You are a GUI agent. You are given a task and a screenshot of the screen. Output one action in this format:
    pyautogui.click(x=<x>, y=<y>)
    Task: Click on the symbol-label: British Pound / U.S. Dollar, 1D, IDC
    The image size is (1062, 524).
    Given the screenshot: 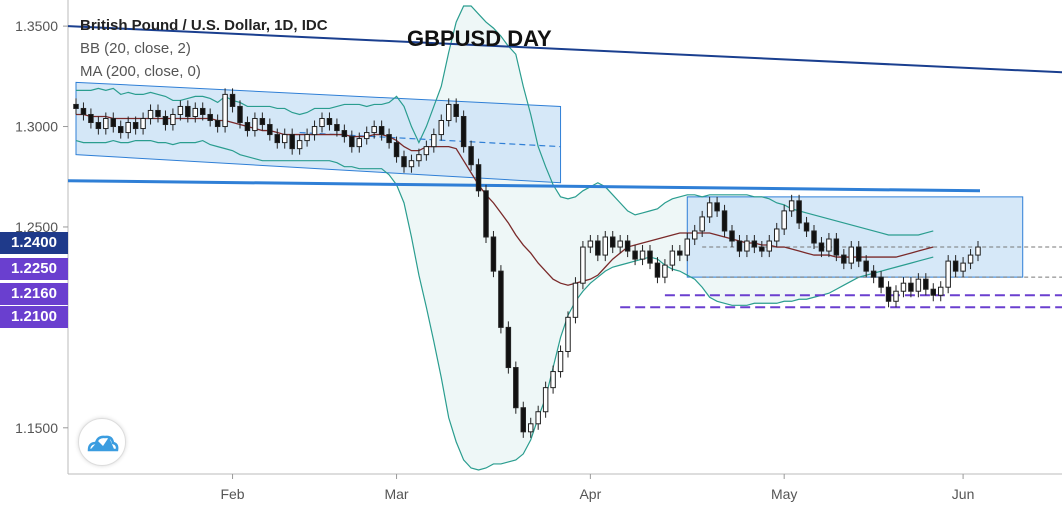 What is the action you would take?
    pyautogui.click(x=204, y=25)
    